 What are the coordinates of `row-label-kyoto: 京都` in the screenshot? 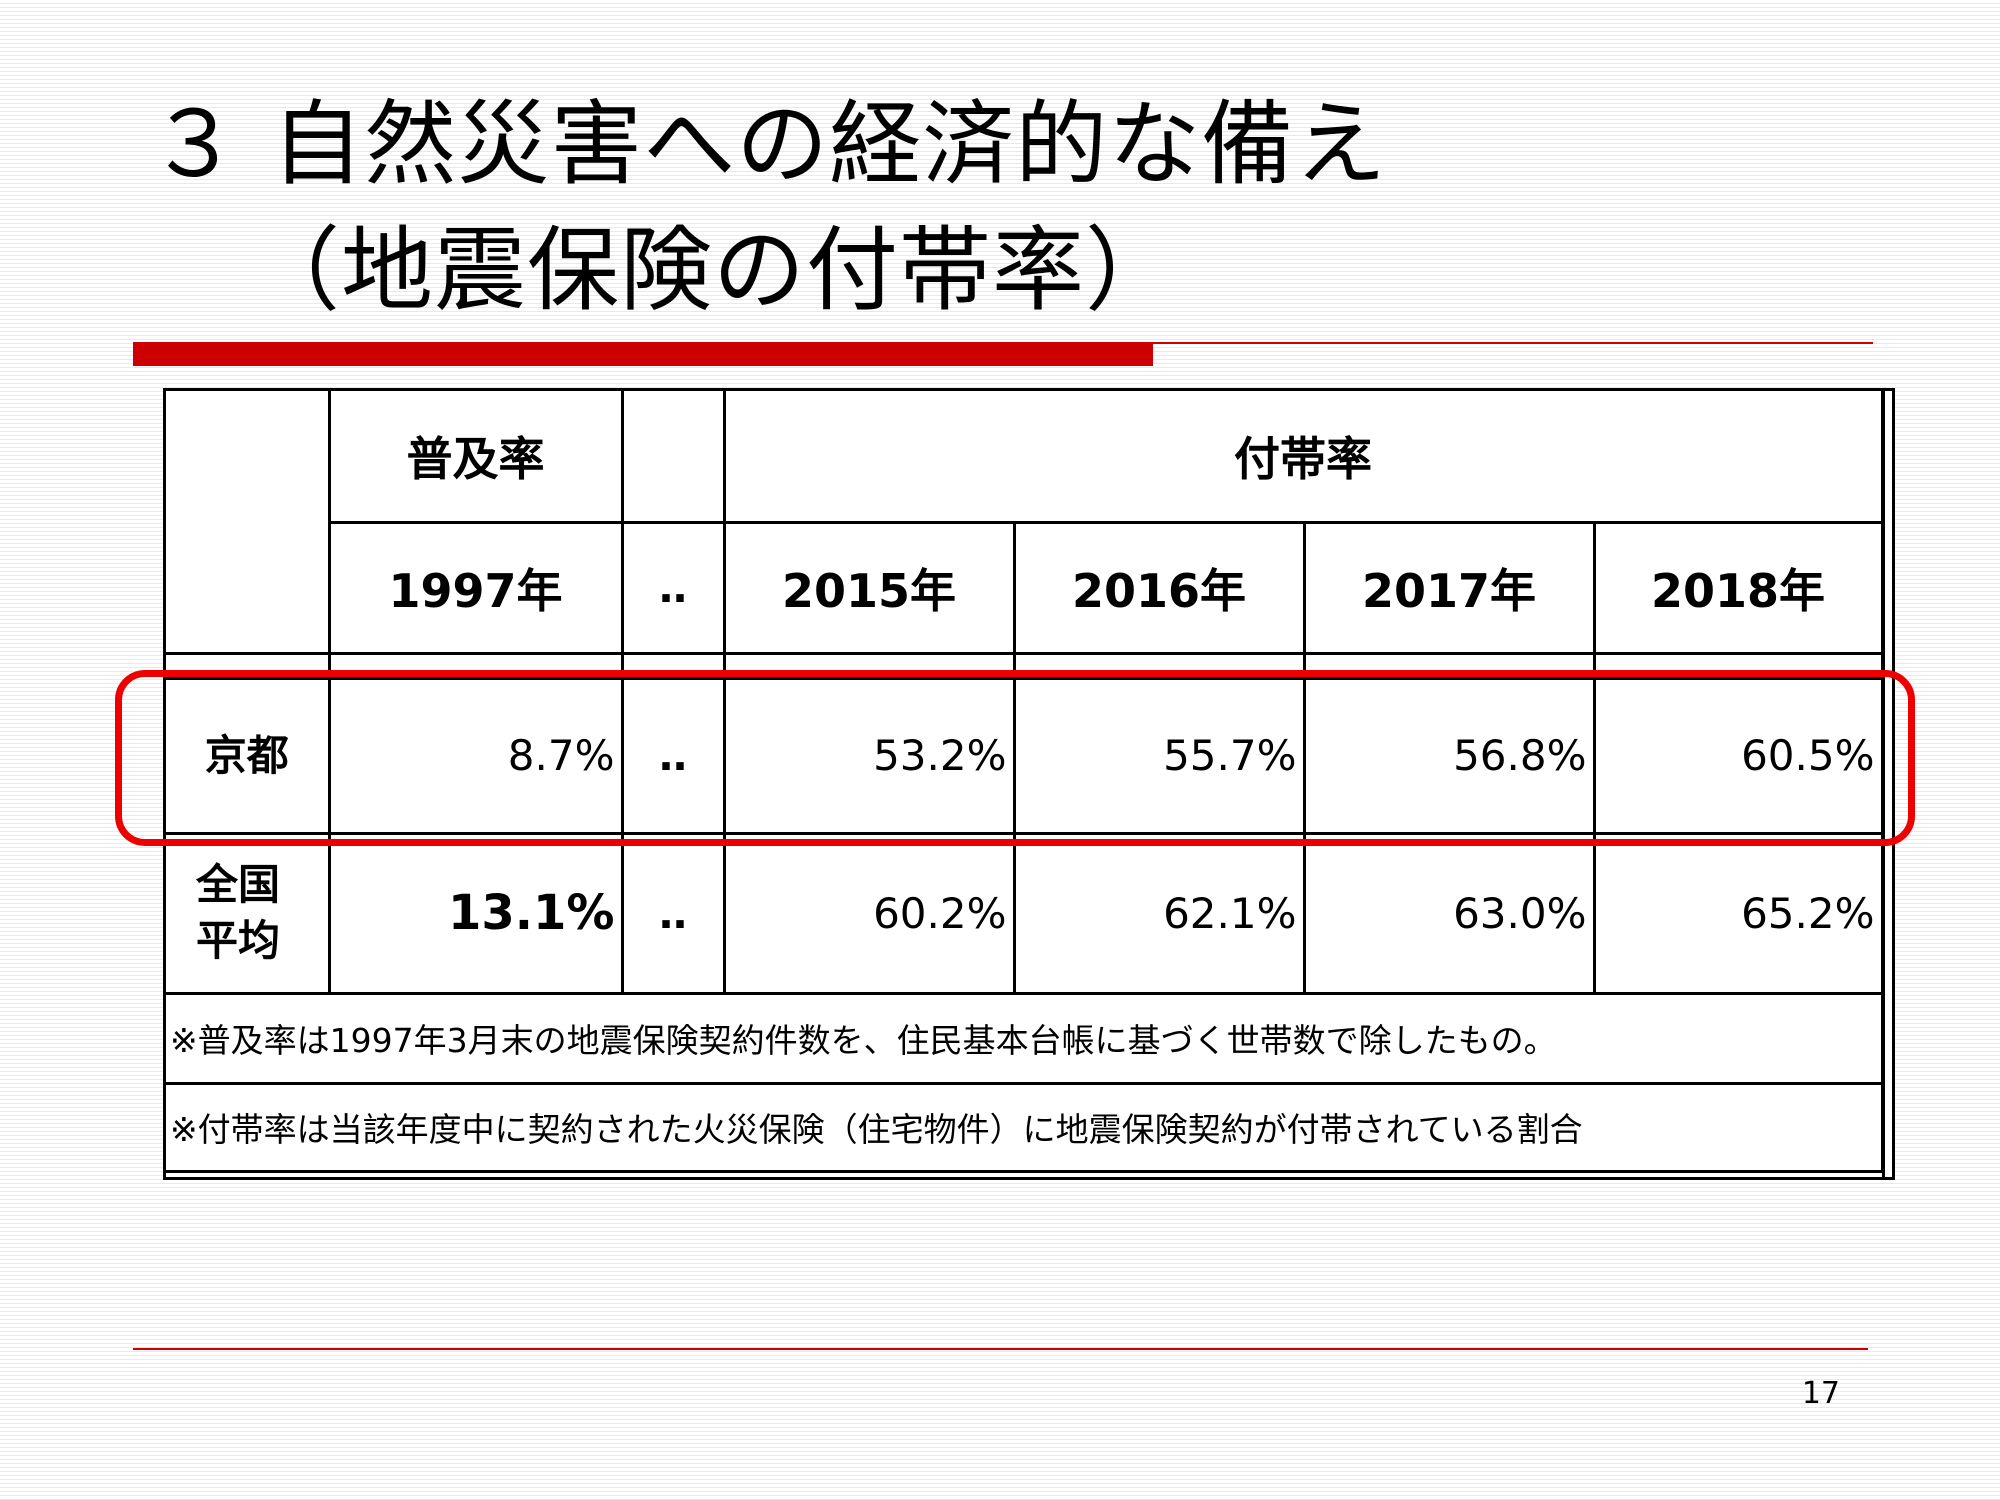 It's located at (248, 755).